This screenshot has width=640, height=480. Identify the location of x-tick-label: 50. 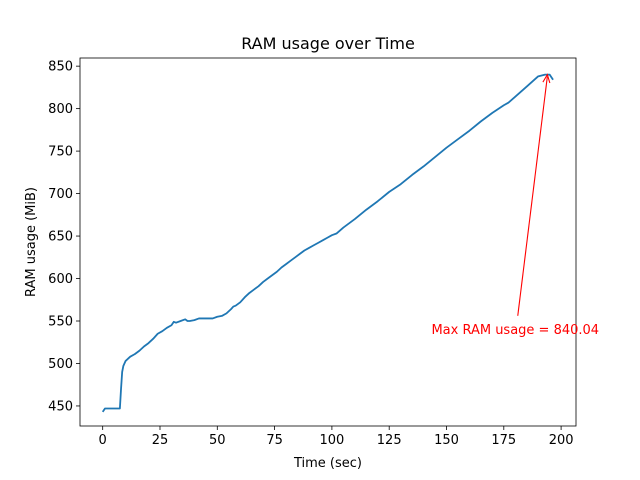
(217, 440).